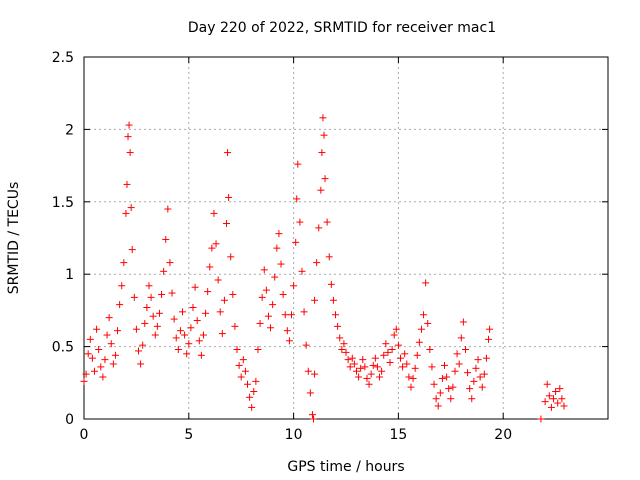  Describe the element at coordinates (188, 435) in the screenshot. I see `x-tick-label: 5` at that location.